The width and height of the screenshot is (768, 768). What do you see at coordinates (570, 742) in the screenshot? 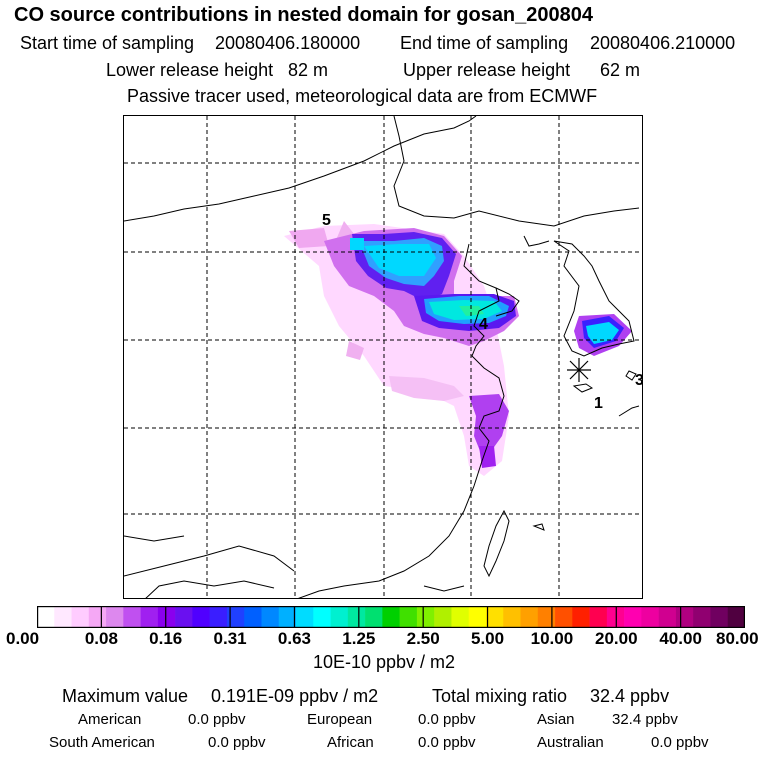
I see `source-name: Australian` at bounding box center [570, 742].